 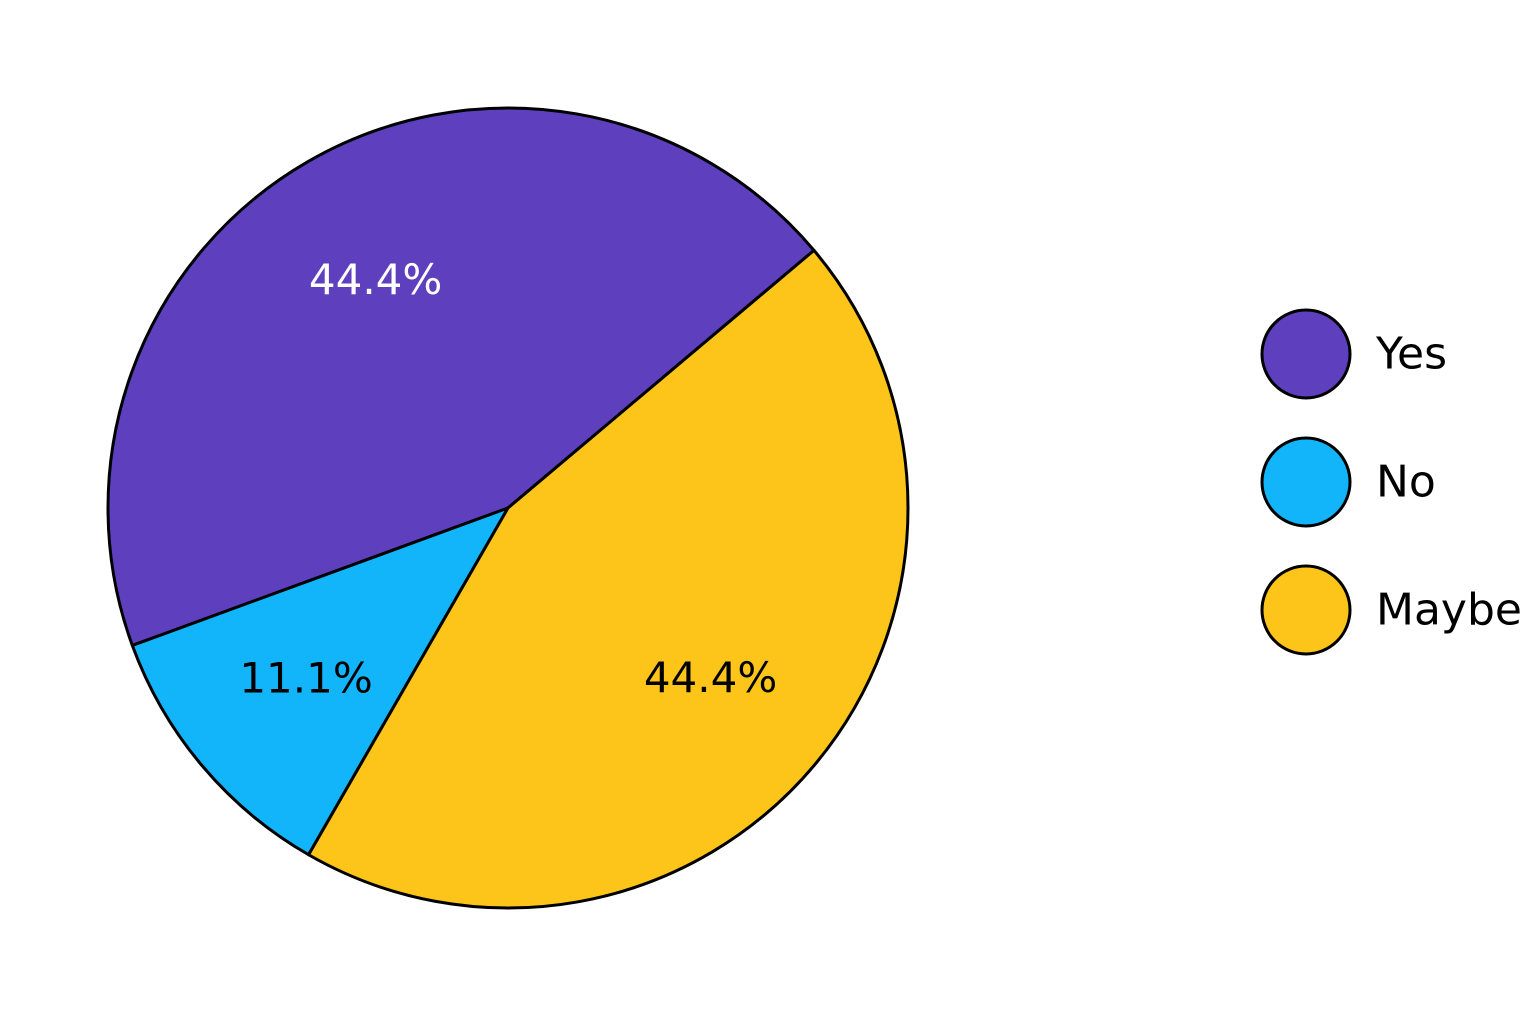 What do you see at coordinates (305, 678) in the screenshot?
I see `pie-slice-label-no: 11.1%` at bounding box center [305, 678].